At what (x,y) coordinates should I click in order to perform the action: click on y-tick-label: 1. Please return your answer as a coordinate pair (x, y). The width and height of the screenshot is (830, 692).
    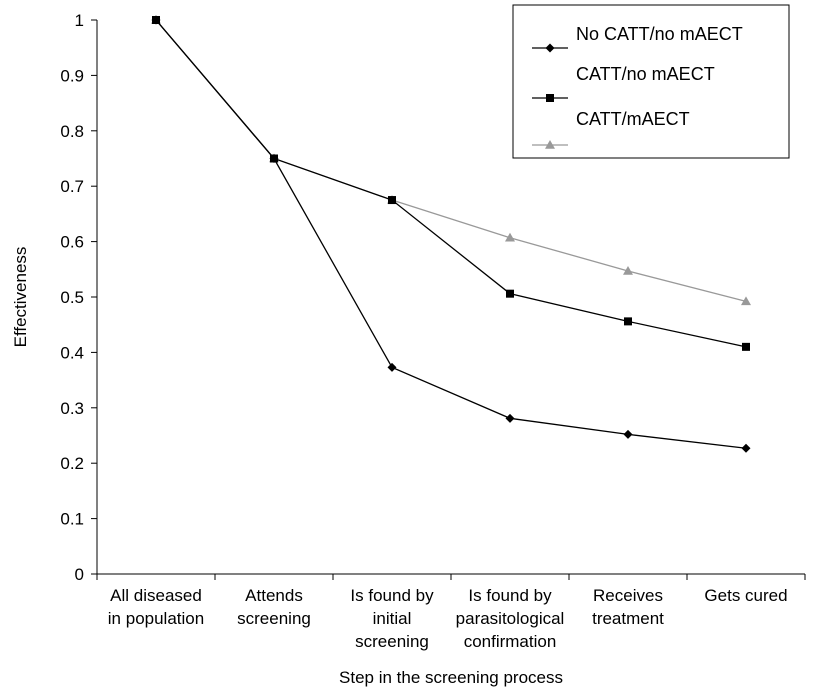
    Looking at the image, I should click on (79, 20).